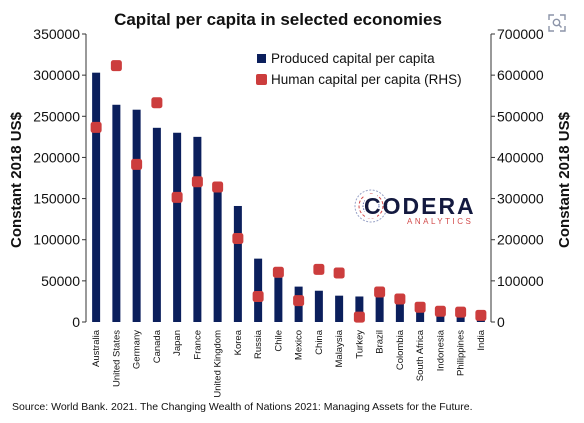 The image size is (584, 423). What do you see at coordinates (520, 281) in the screenshot?
I see `right-tick-label: 100000` at bounding box center [520, 281].